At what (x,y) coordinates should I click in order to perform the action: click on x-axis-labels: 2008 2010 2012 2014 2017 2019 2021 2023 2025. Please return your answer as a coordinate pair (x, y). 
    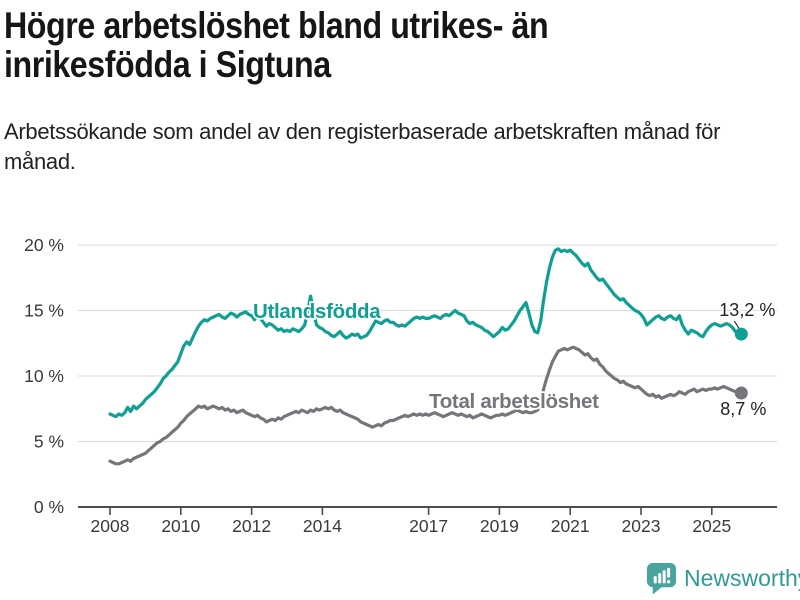
    Looking at the image, I should click on (411, 526).